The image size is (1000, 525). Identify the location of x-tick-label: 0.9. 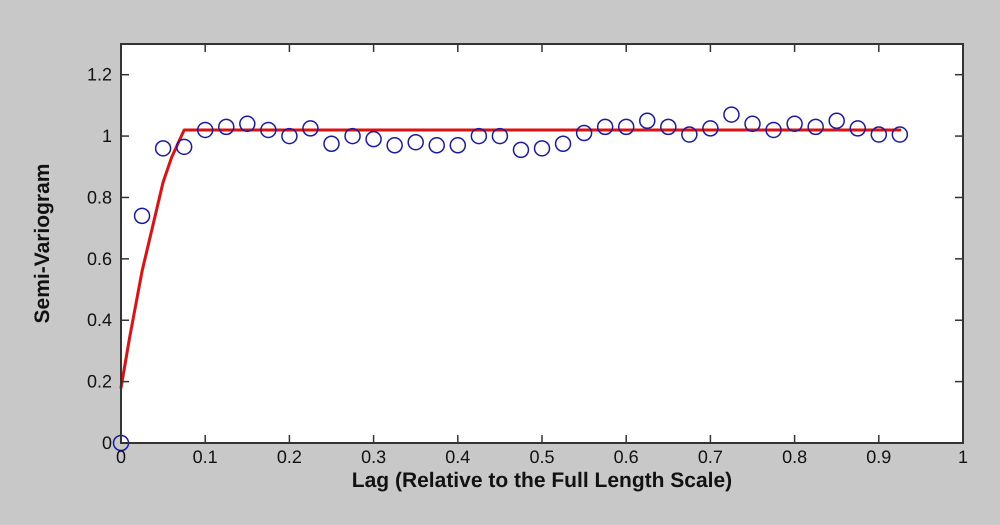
(879, 457).